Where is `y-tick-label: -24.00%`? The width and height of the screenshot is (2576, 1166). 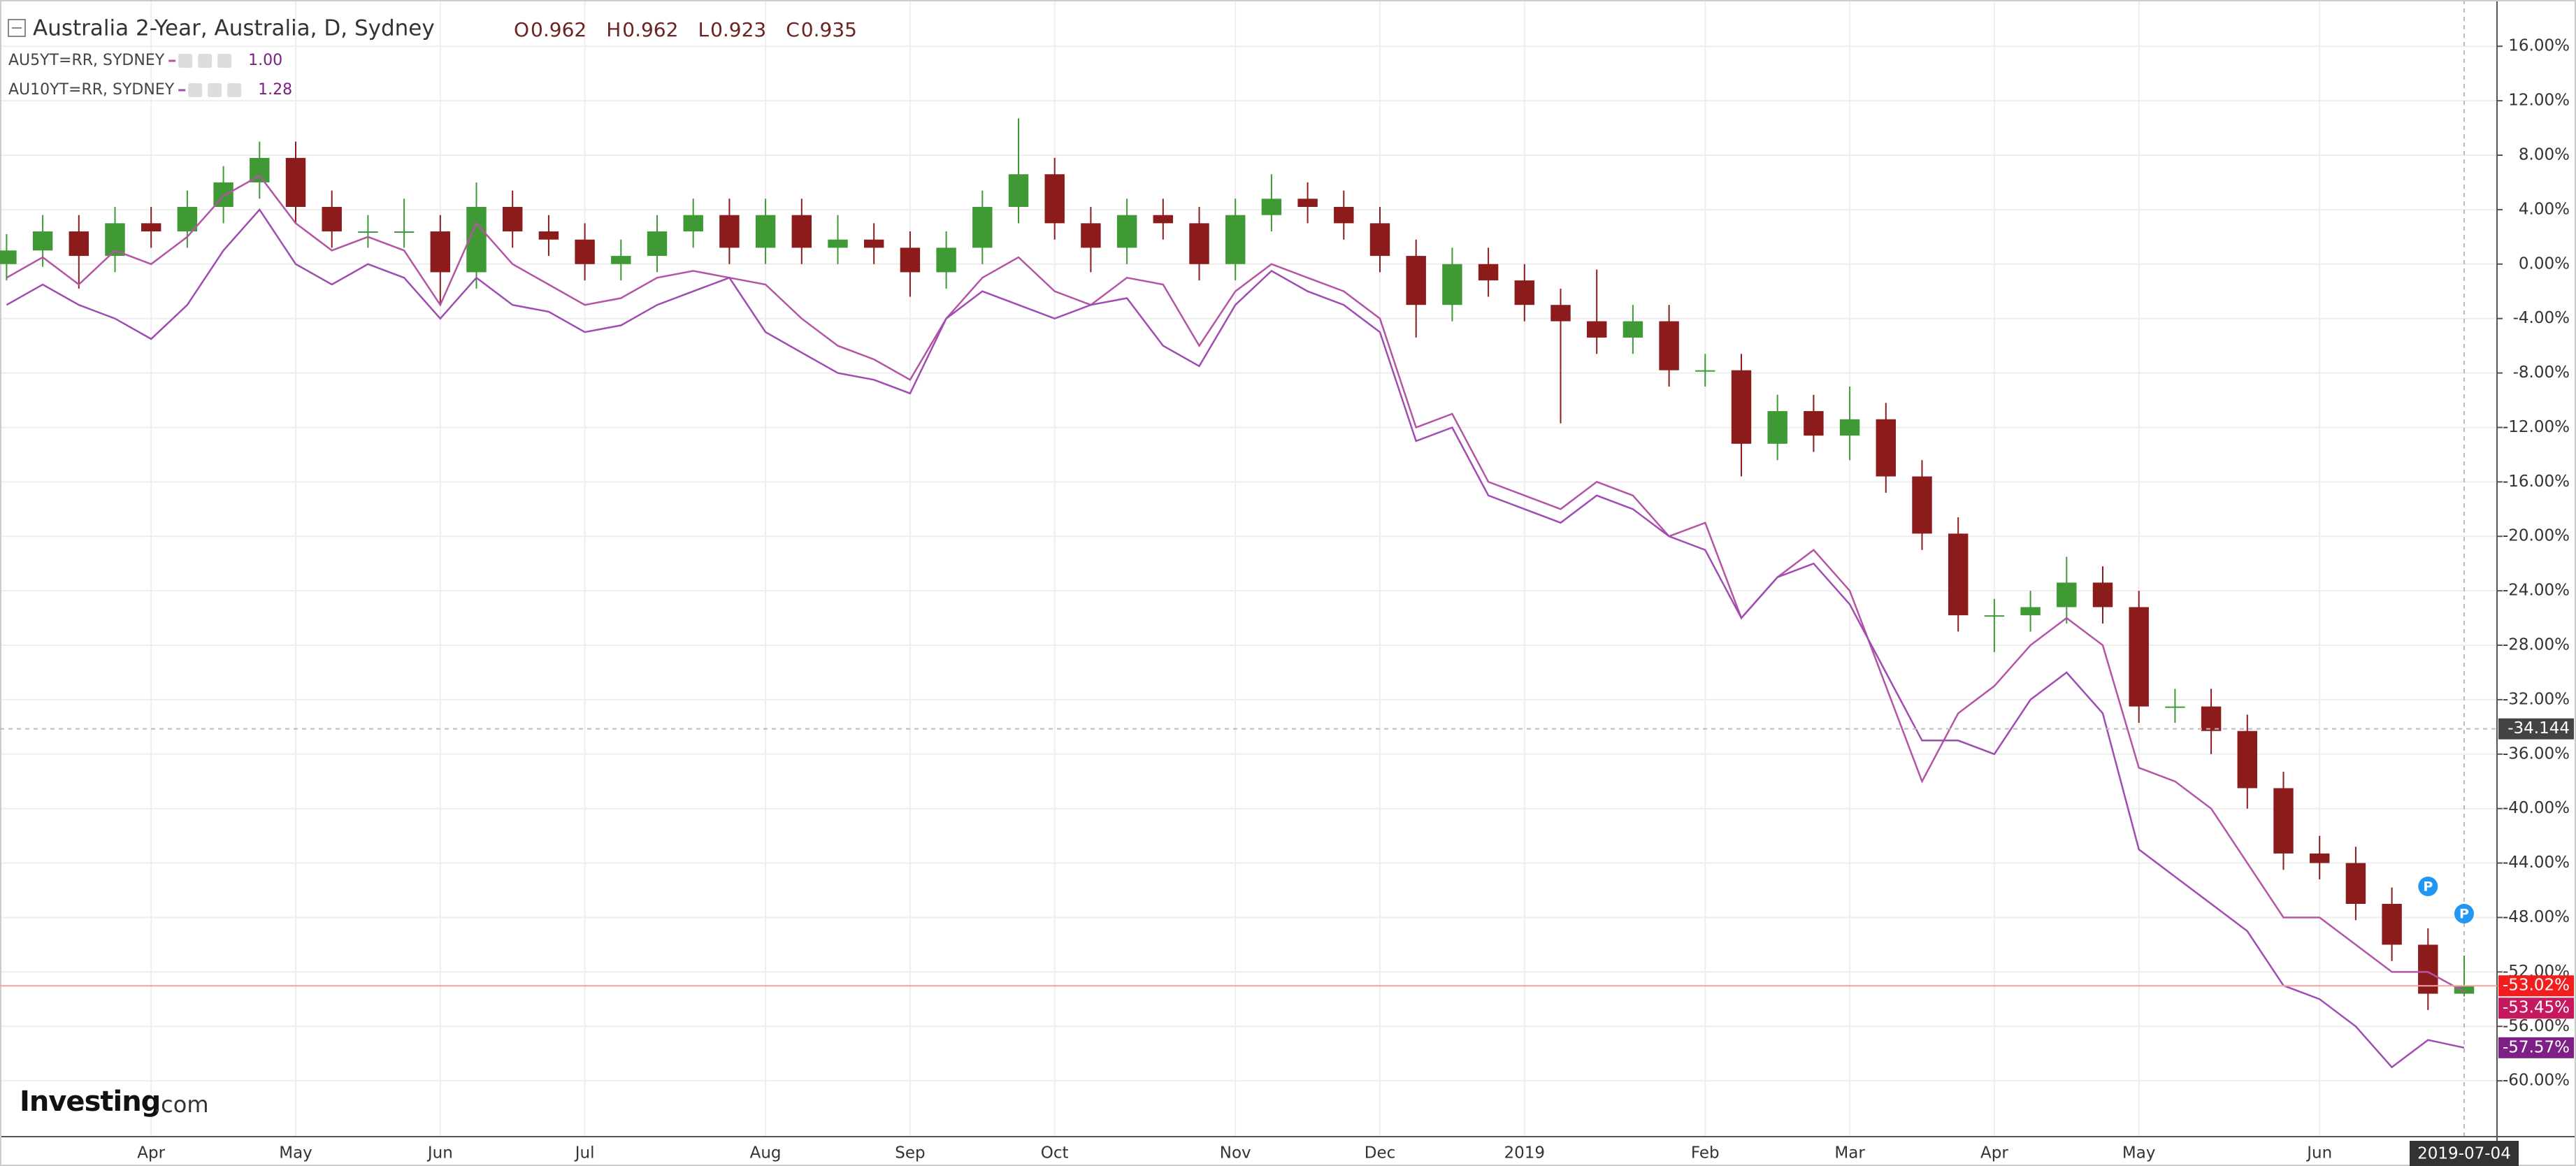 y-tick-label: -24.00% is located at coordinates (2536, 591).